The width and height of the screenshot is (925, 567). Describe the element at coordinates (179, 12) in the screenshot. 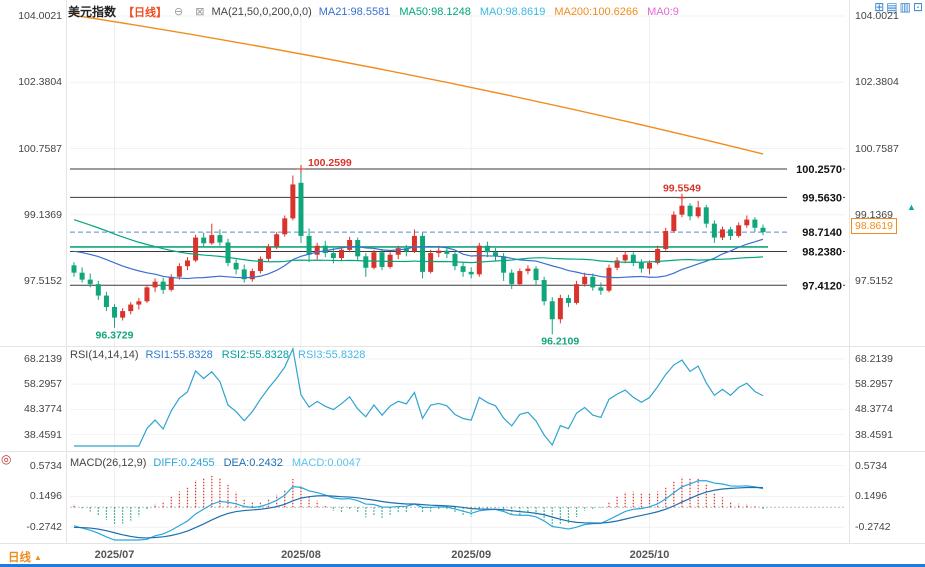

I see `collapse-icon: ⊖` at that location.